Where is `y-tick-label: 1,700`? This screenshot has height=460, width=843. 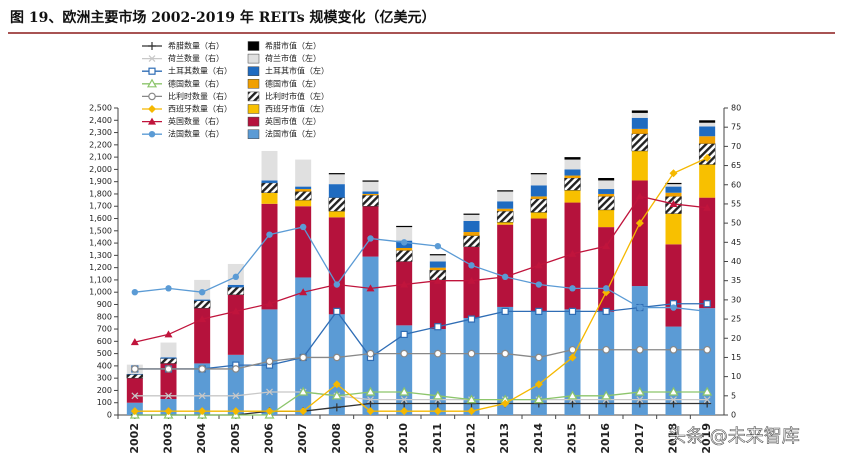
y-tick-label: 1,700 is located at coordinates (100, 206).